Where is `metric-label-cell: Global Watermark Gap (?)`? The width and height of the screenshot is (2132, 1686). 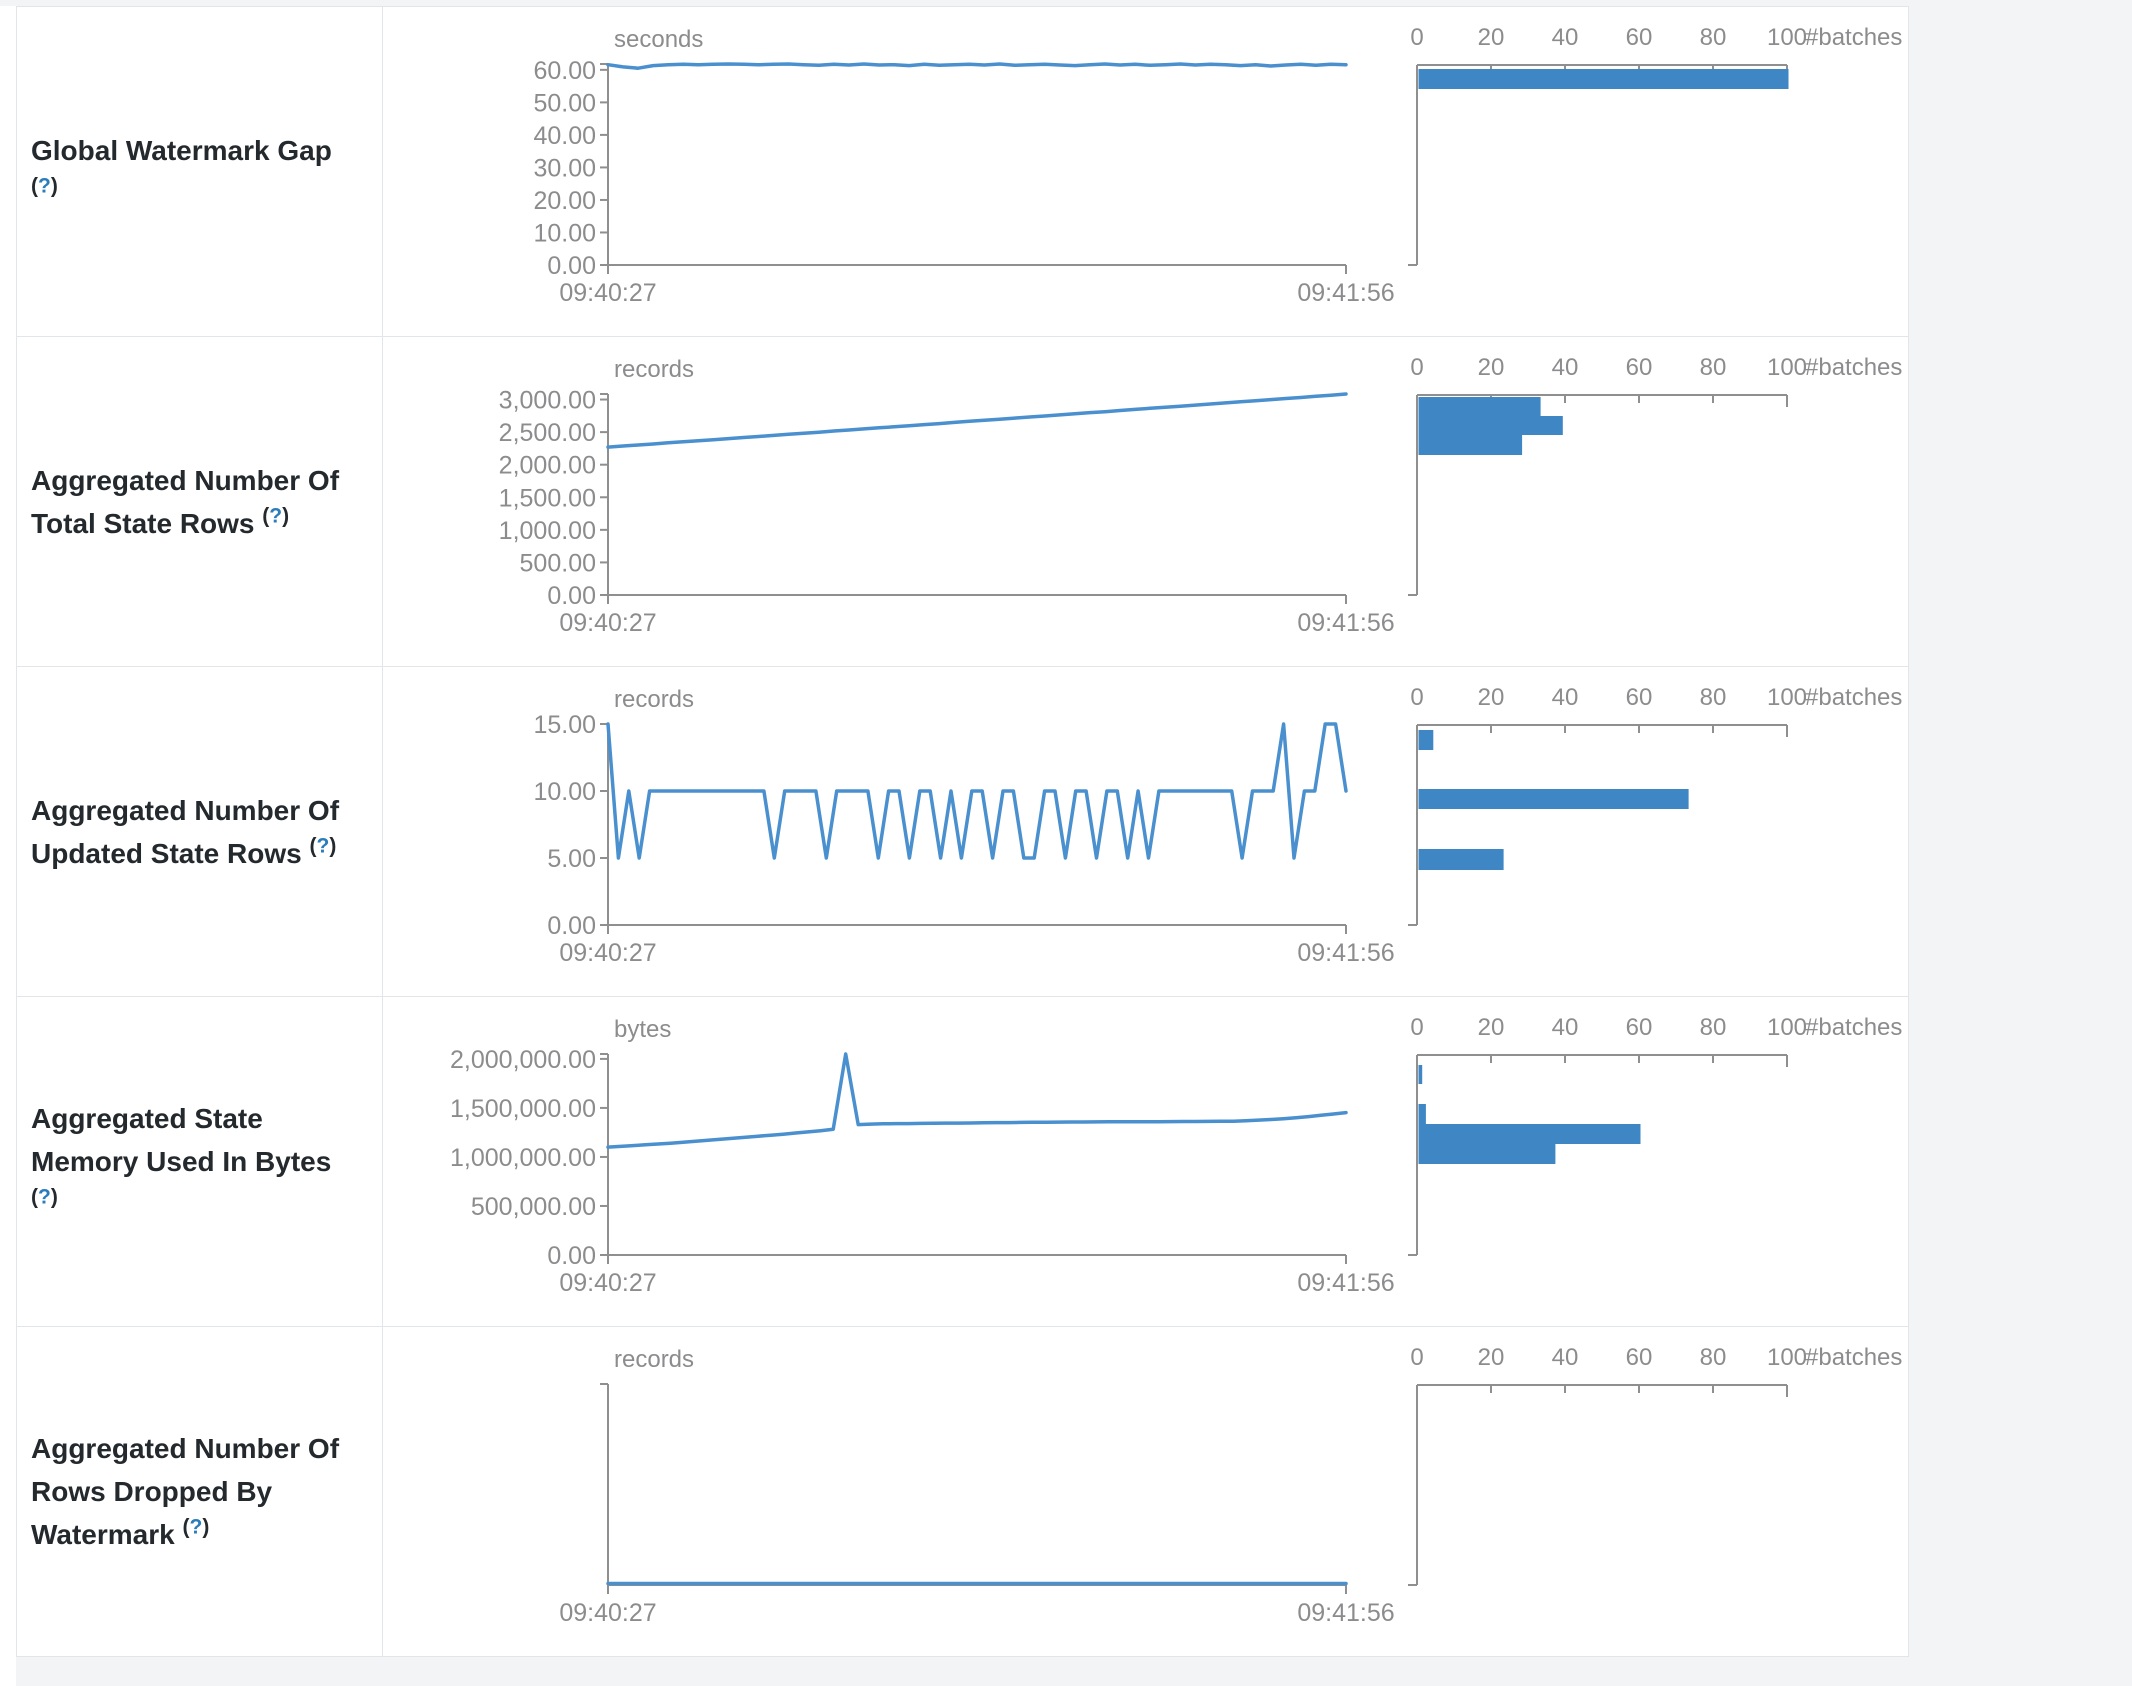 metric-label-cell: Global Watermark Gap (?) is located at coordinates (200, 171).